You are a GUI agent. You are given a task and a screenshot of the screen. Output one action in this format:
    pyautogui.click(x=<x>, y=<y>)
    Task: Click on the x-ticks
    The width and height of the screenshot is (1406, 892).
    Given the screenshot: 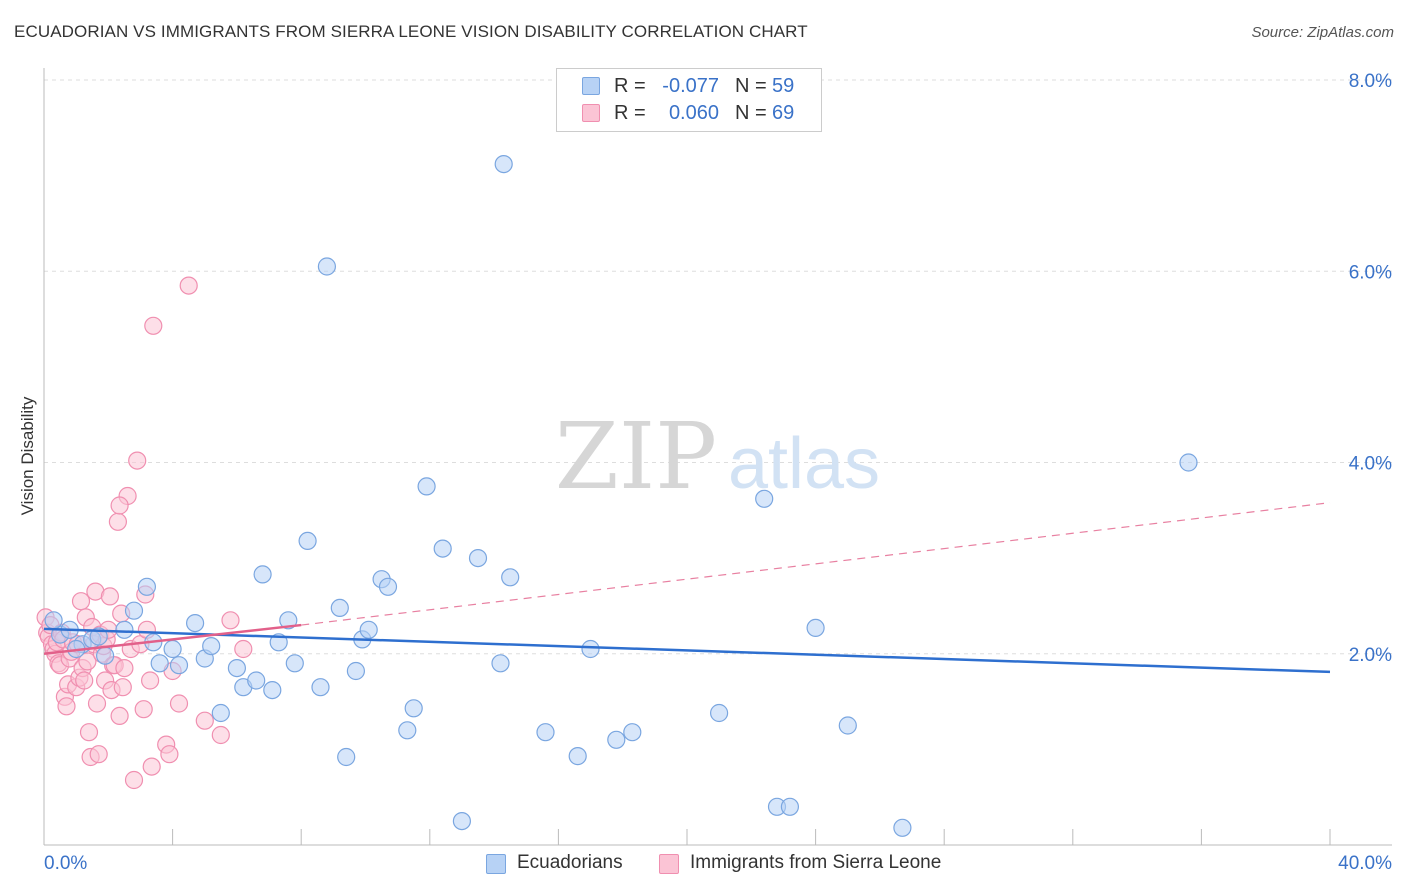 What is the action you would take?
    pyautogui.click(x=687, y=837)
    